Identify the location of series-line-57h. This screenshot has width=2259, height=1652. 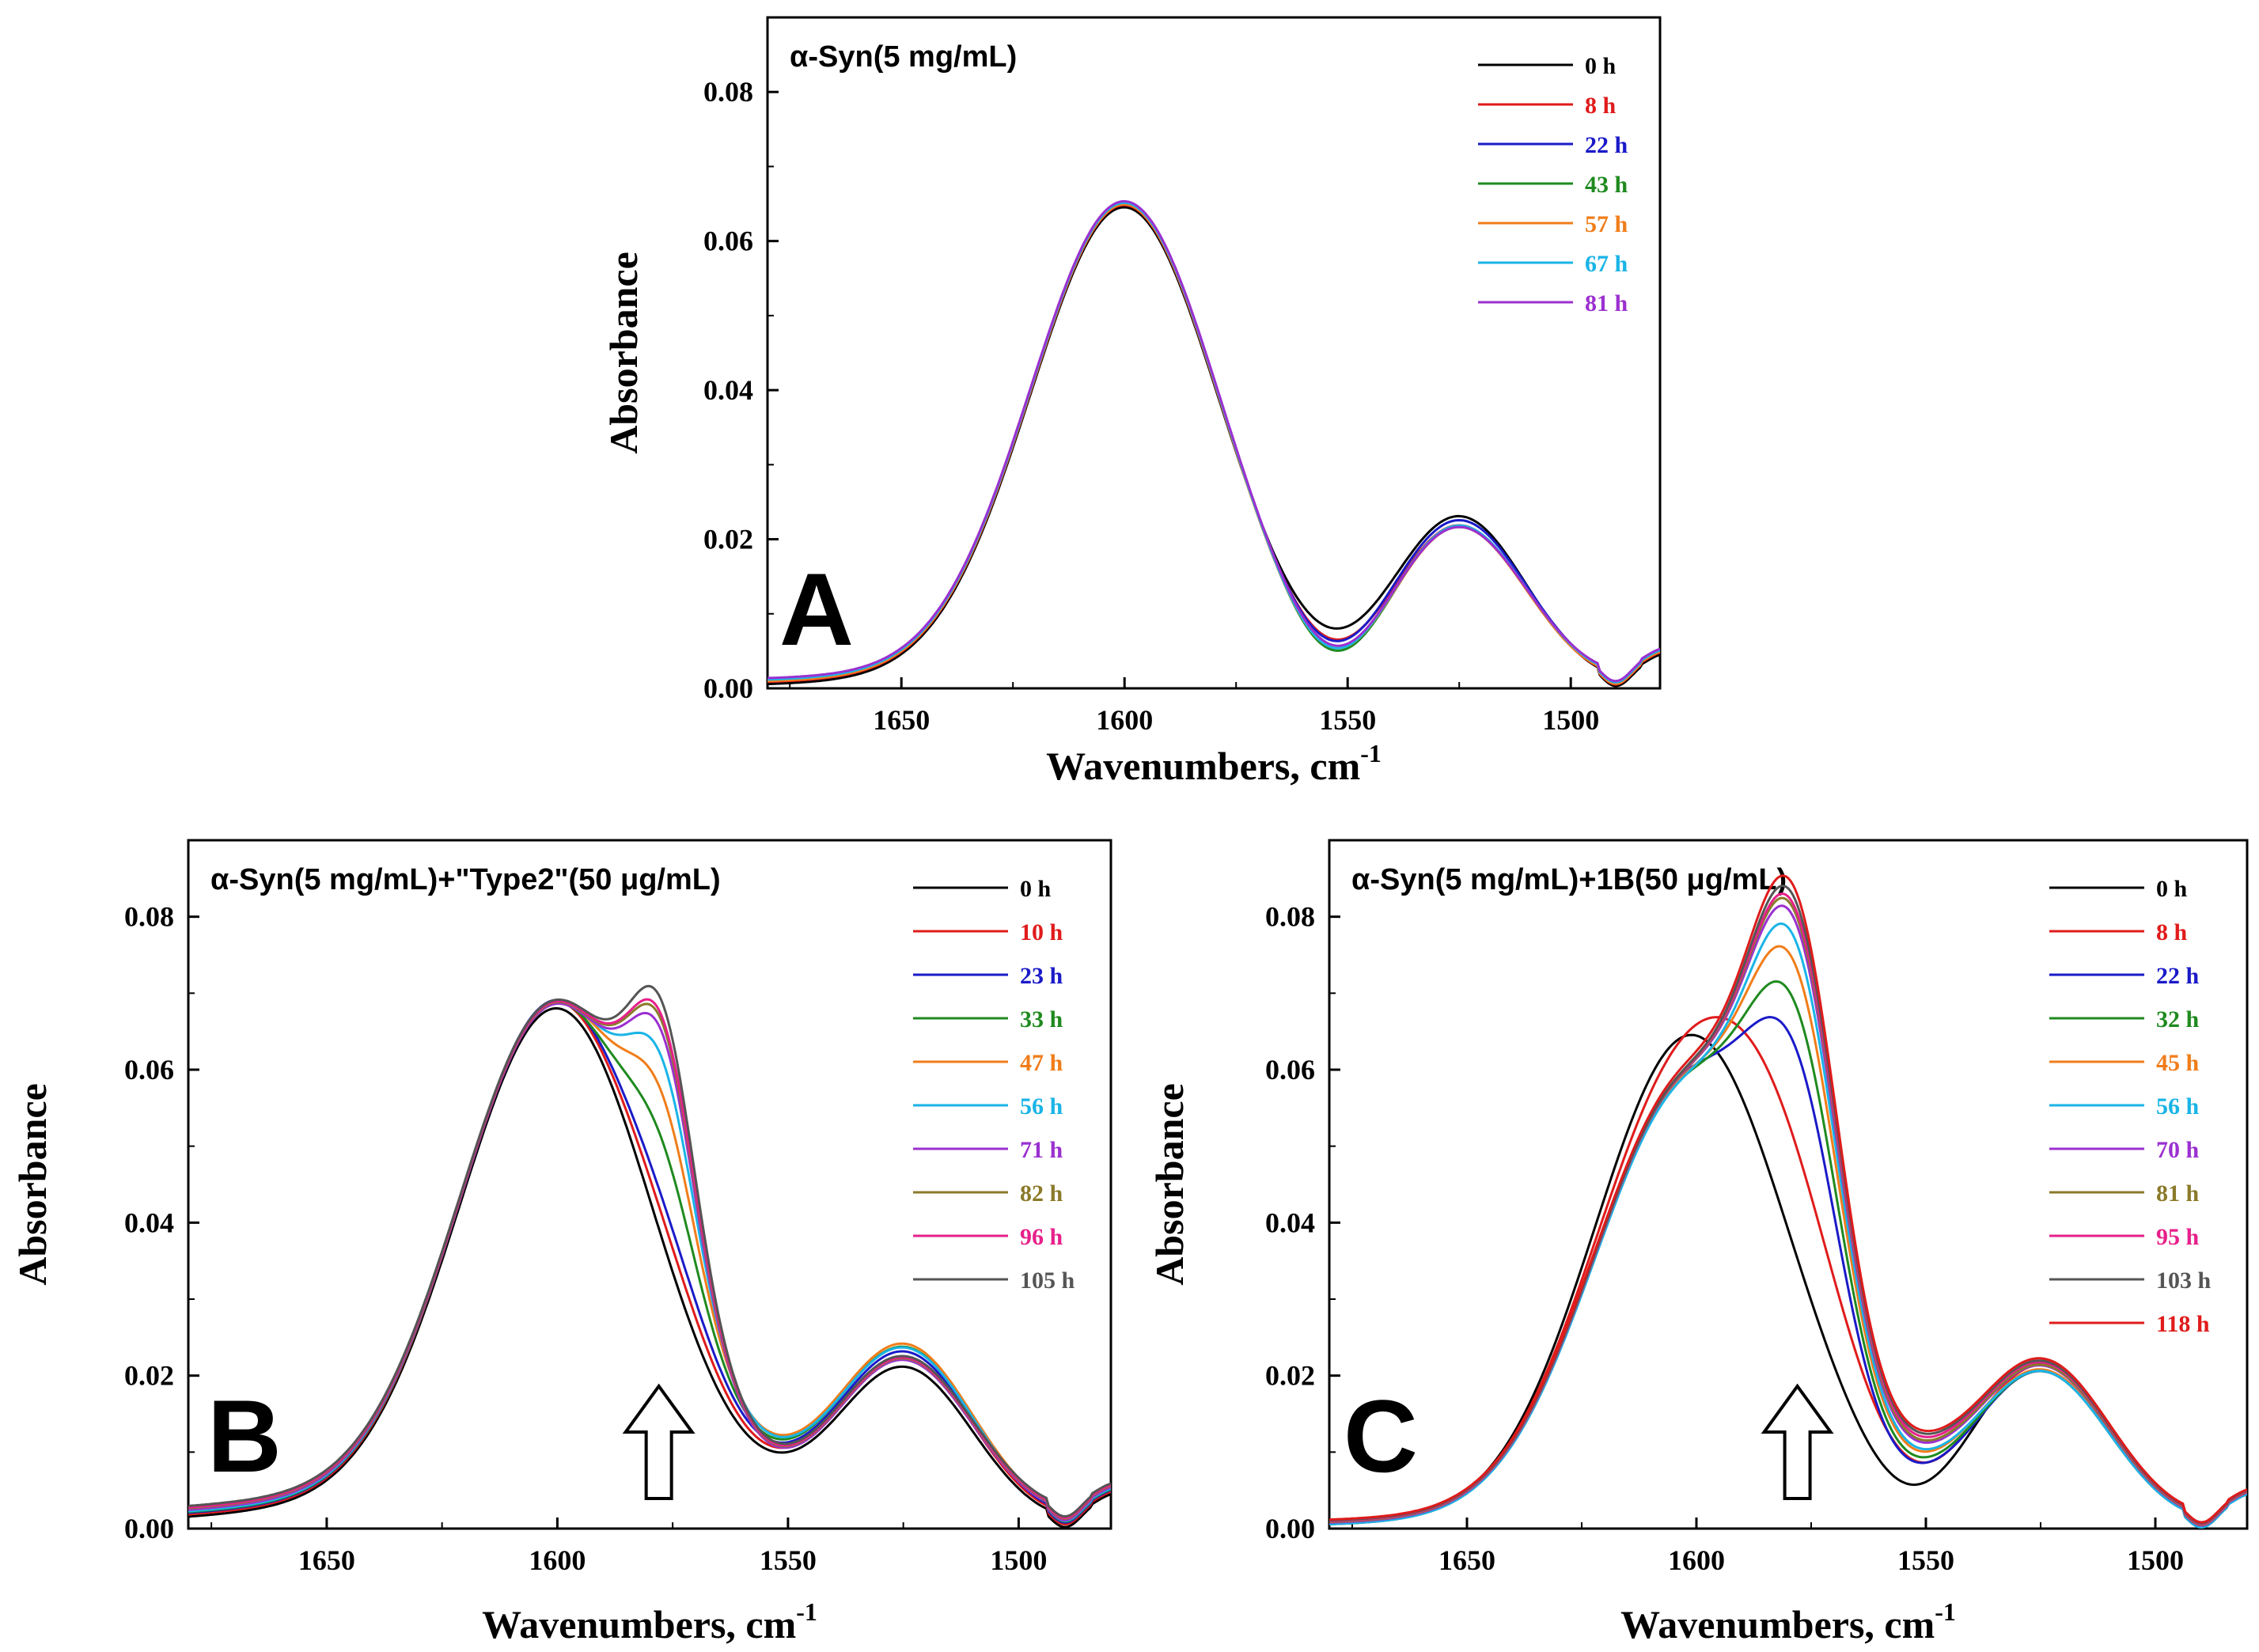
(1214, 444).